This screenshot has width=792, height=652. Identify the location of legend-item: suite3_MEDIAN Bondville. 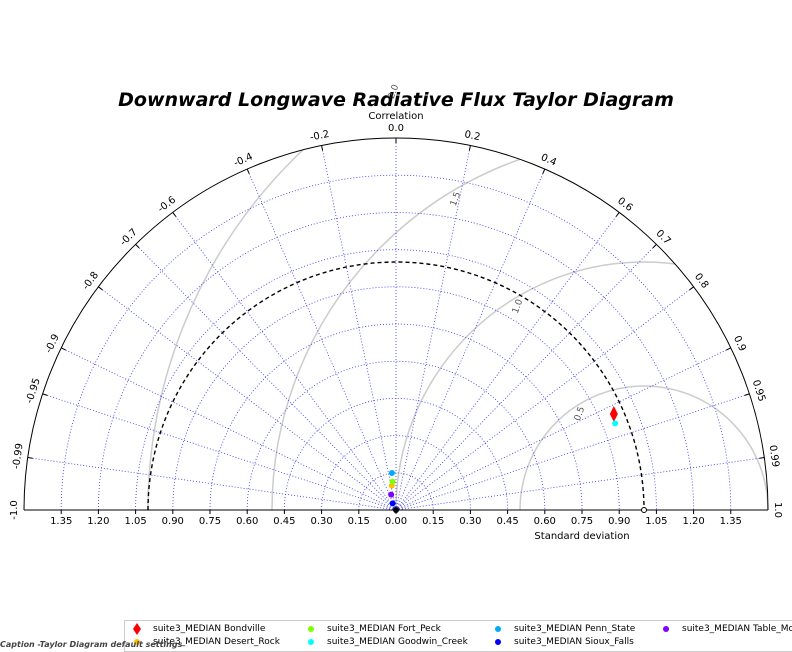
(217, 629).